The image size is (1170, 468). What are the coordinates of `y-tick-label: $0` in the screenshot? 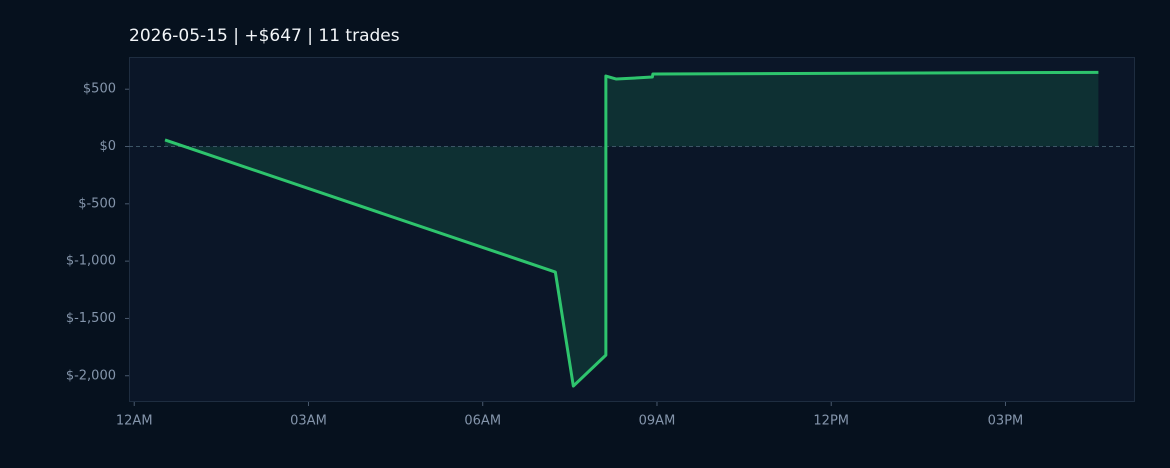 It's located at (107, 146).